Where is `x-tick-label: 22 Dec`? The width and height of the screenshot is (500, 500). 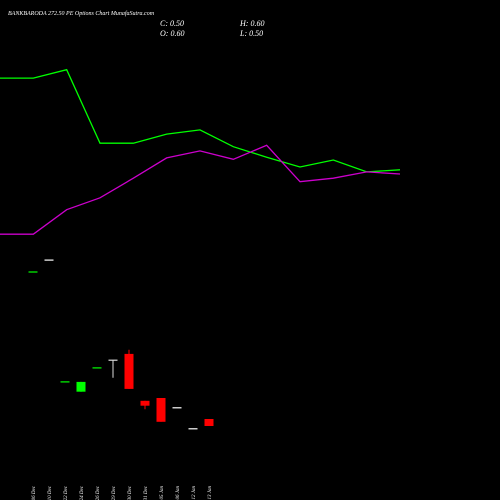
x-tick-label: 22 Dec is located at coordinates (66, 492).